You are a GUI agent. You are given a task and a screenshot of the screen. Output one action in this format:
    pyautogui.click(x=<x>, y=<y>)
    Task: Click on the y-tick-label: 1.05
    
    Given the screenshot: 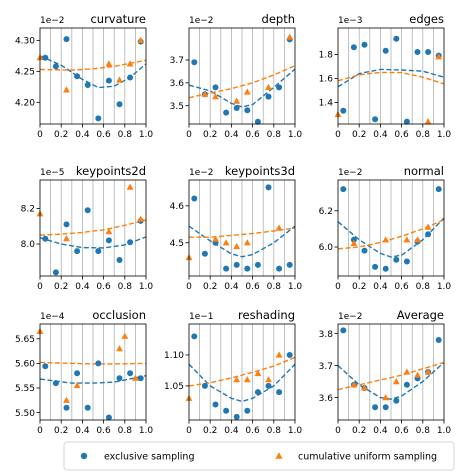 What is the action you would take?
    pyautogui.click(x=174, y=387)
    